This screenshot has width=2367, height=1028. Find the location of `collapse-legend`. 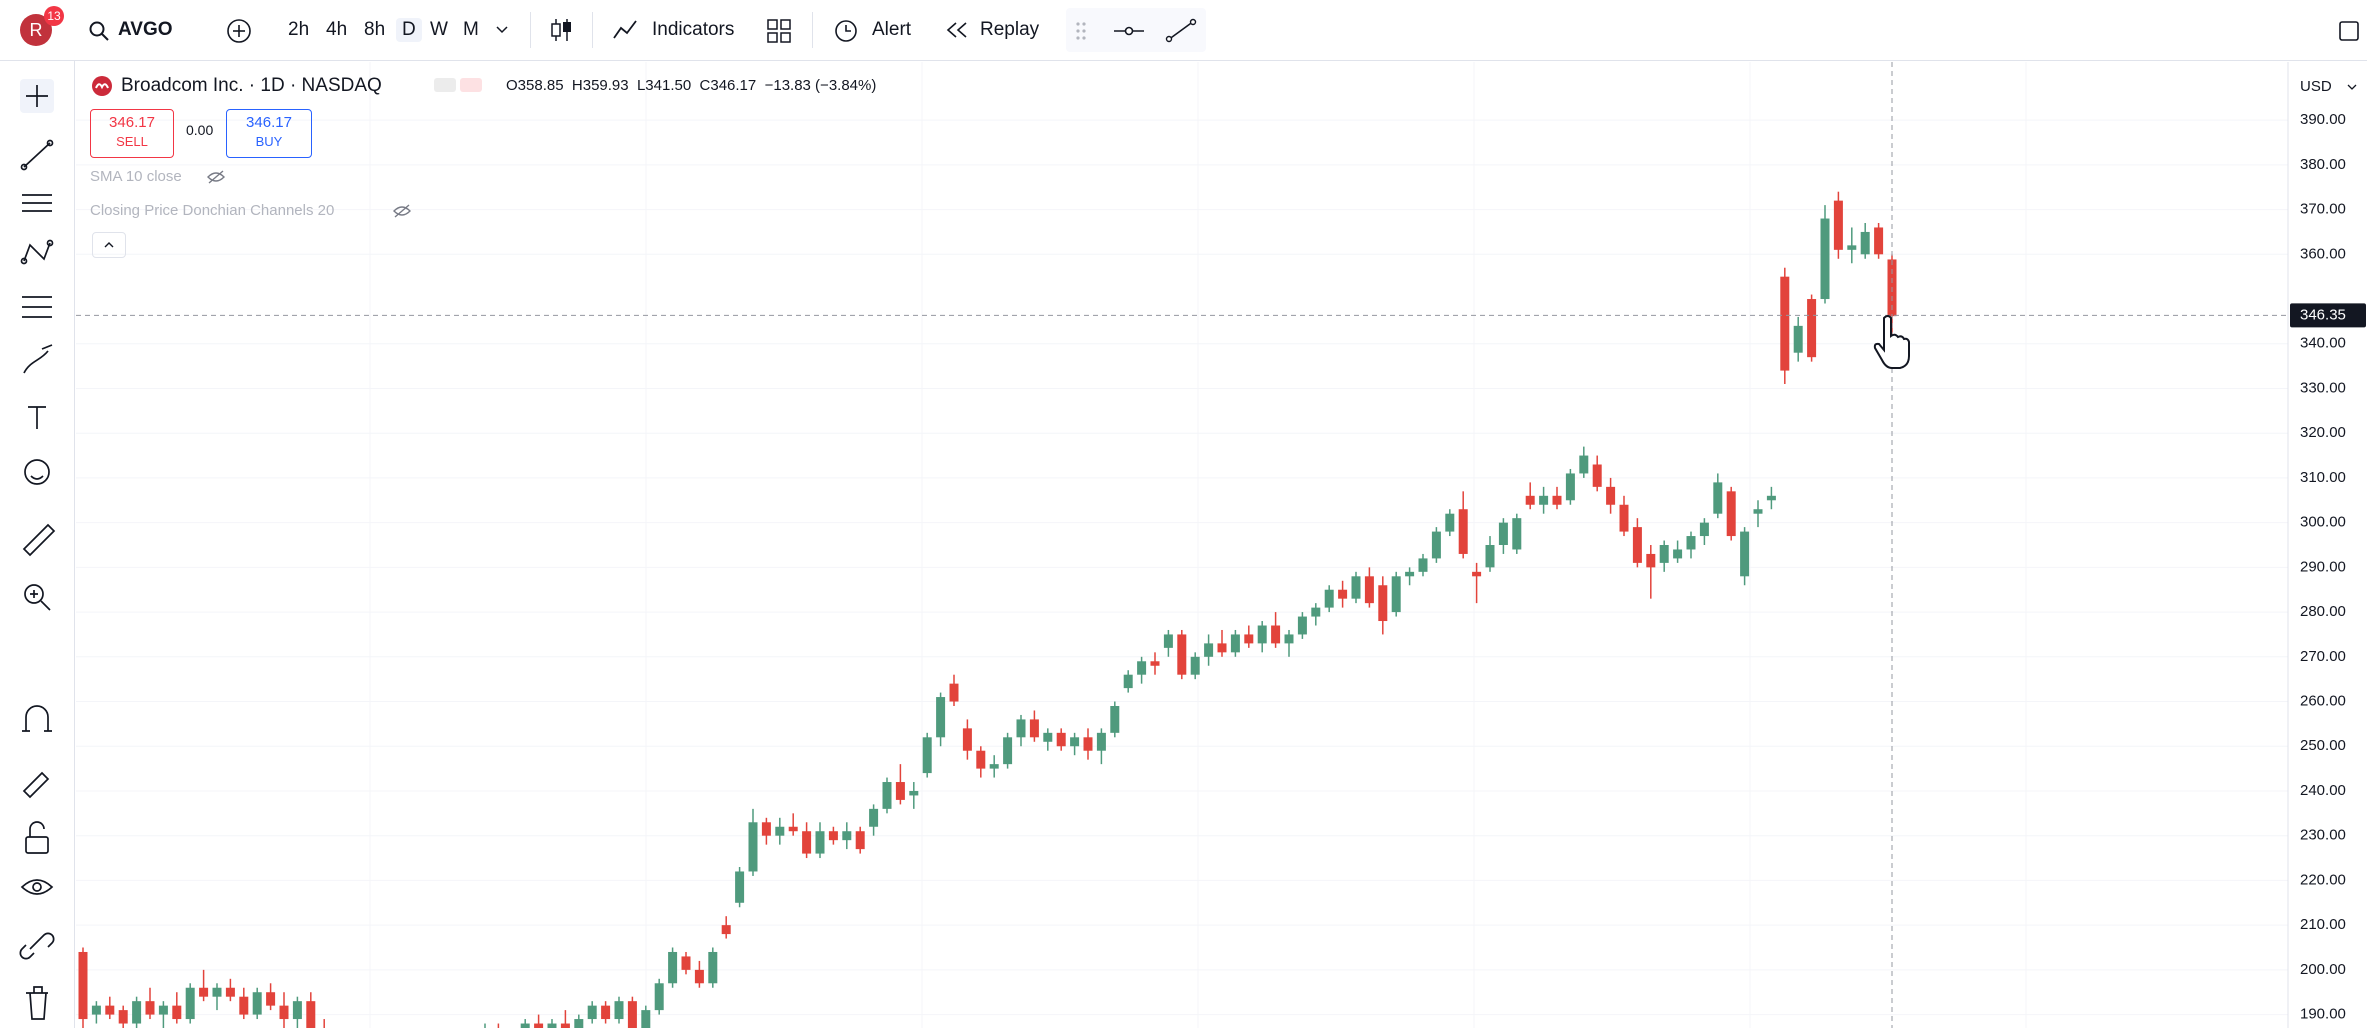

collapse-legend is located at coordinates (109, 245).